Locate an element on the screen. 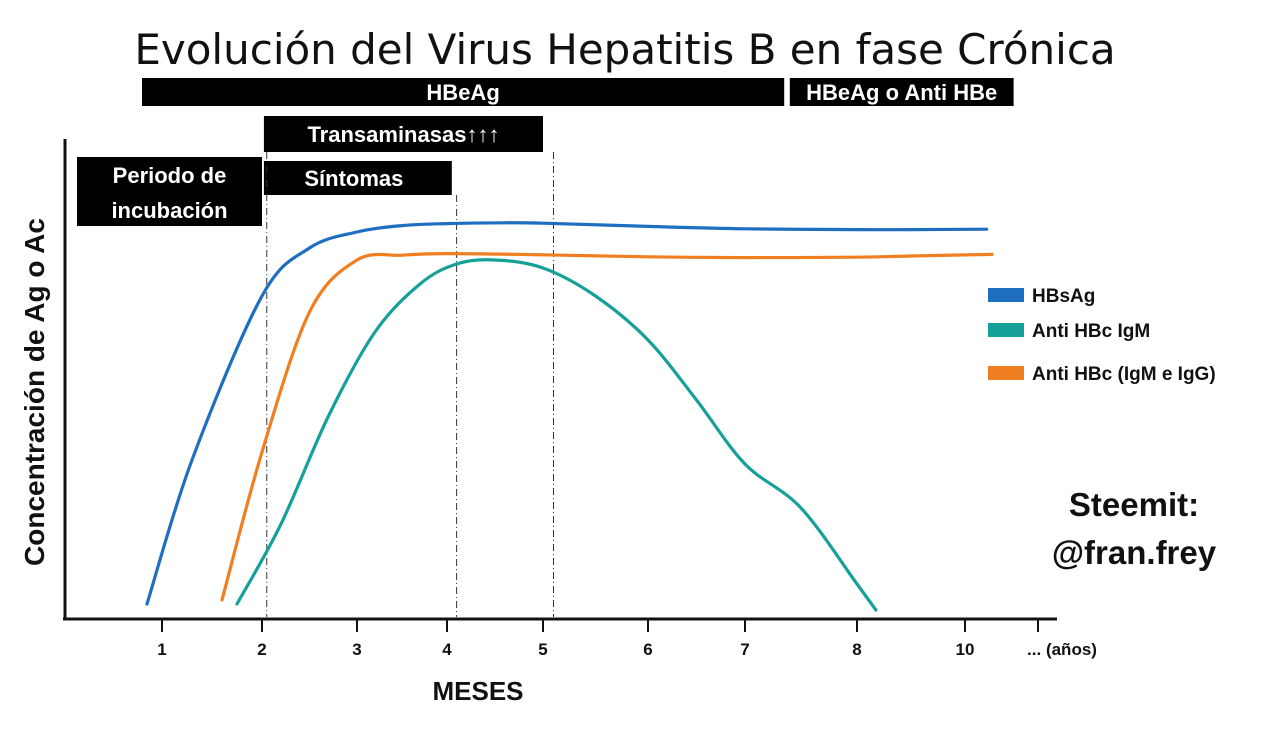  band-síntomas is located at coordinates (357, 178).